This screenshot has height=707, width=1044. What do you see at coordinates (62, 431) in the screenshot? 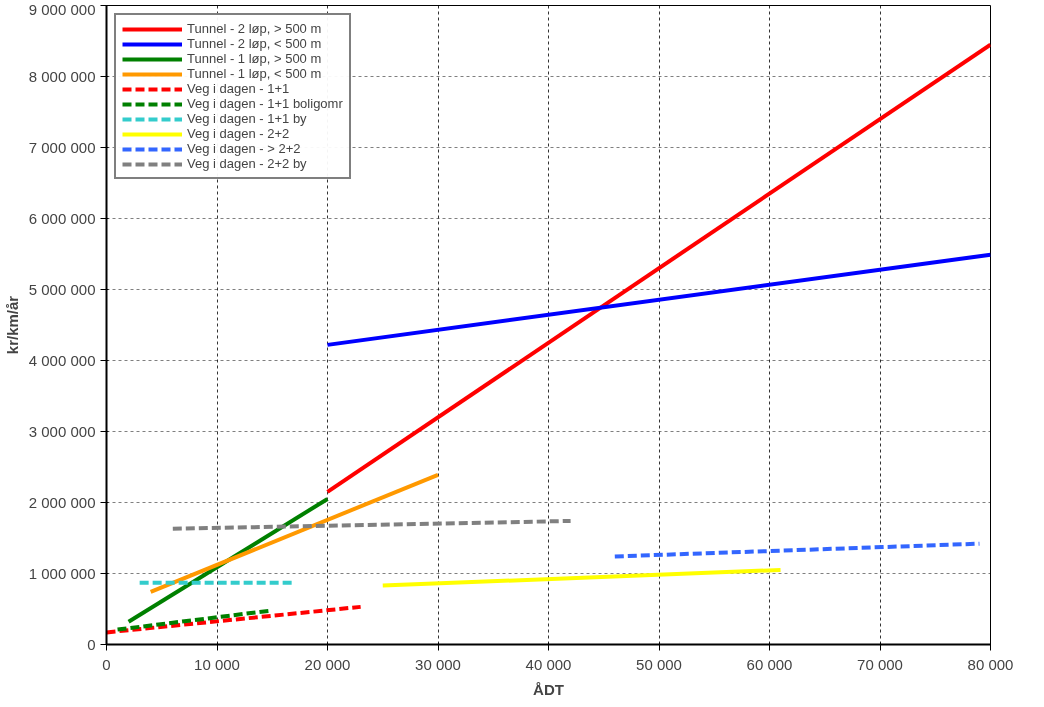
I see `y-tick-label: 3 000 000` at bounding box center [62, 431].